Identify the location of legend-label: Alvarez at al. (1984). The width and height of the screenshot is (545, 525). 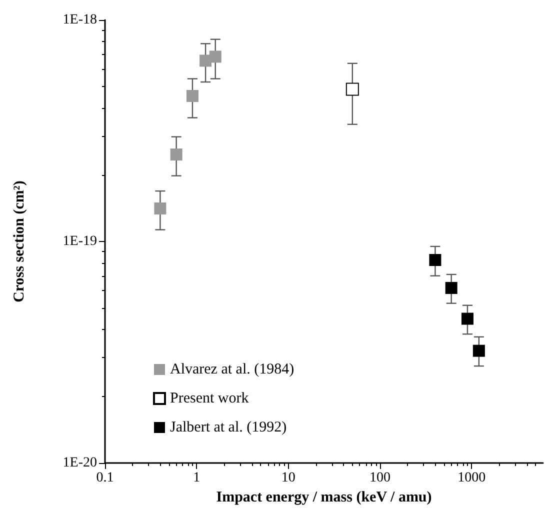
(232, 370).